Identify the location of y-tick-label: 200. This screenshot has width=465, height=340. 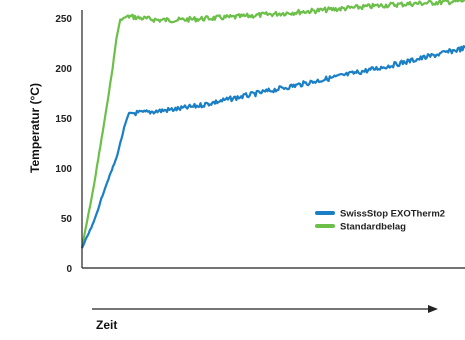
(63, 69).